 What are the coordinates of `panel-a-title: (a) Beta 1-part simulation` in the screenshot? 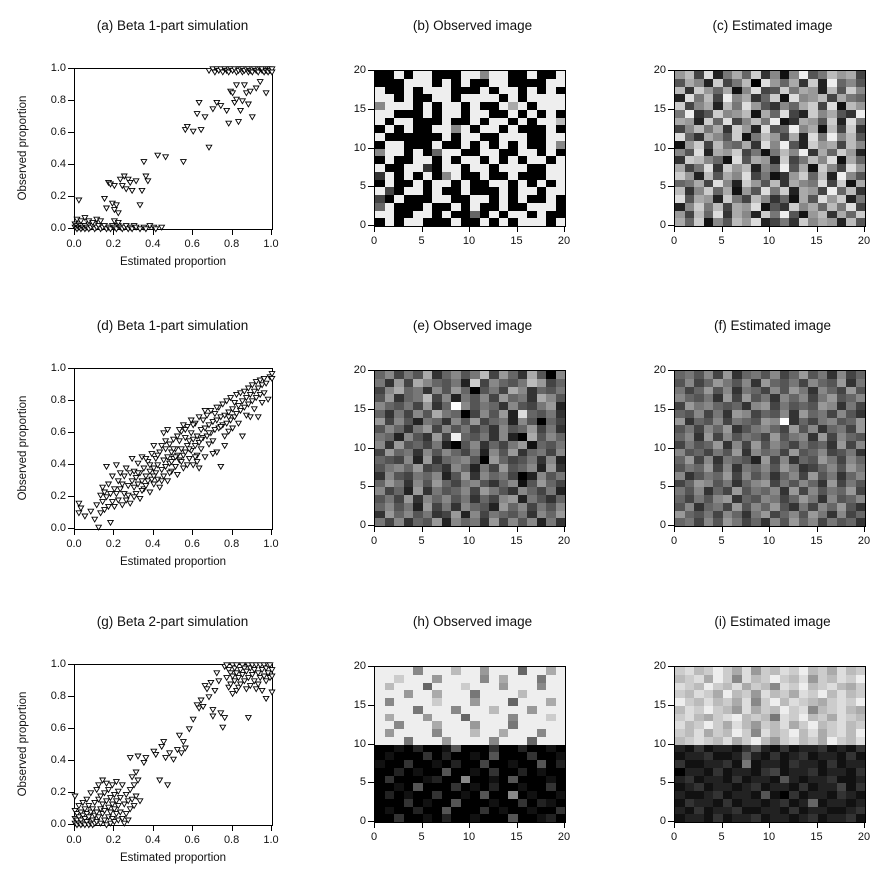 It's located at (172, 25).